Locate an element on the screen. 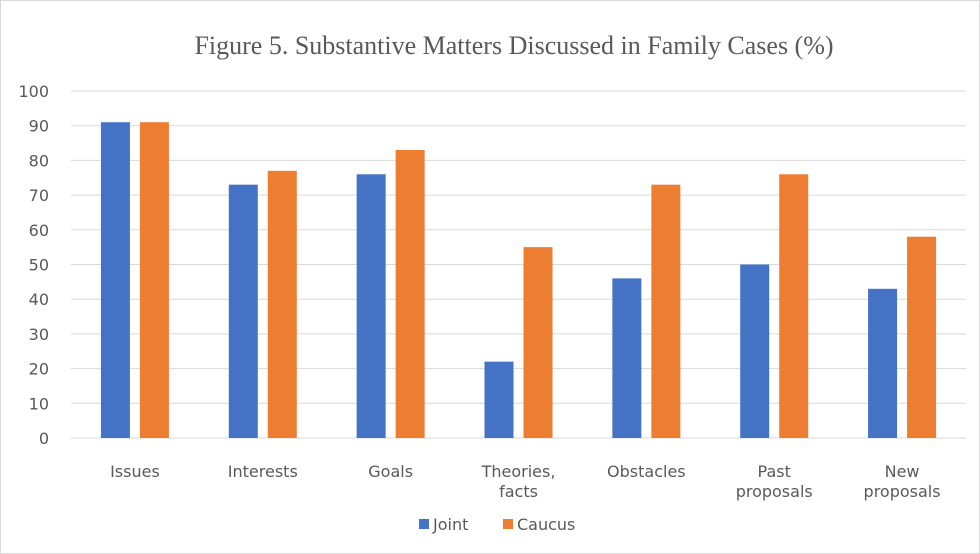 The width and height of the screenshot is (980, 554). y-tick-label: 0 is located at coordinates (44, 438).